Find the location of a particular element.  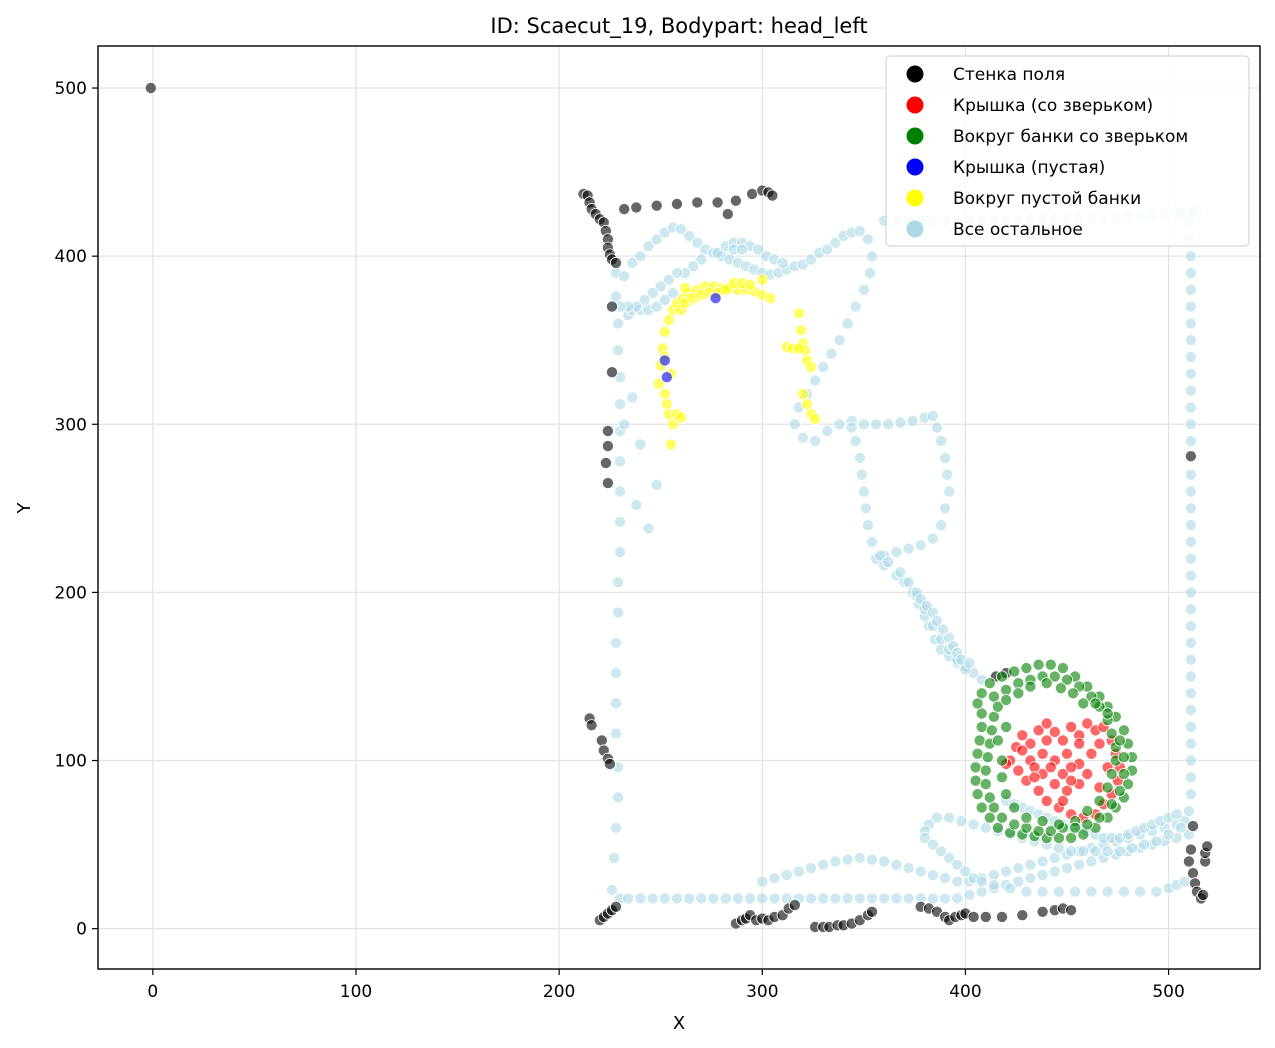

y-tick-label: 400 is located at coordinates (71, 257).